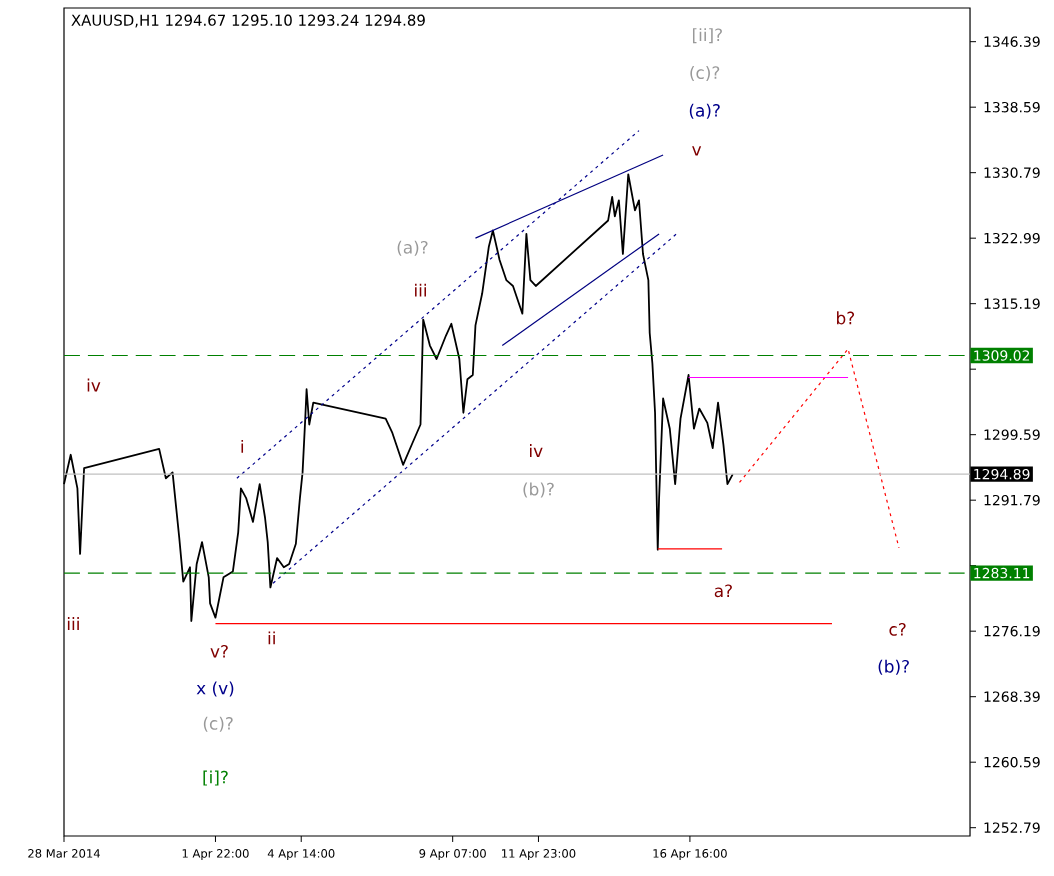  What do you see at coordinates (846, 318) in the screenshot?
I see `annotation: b?` at bounding box center [846, 318].